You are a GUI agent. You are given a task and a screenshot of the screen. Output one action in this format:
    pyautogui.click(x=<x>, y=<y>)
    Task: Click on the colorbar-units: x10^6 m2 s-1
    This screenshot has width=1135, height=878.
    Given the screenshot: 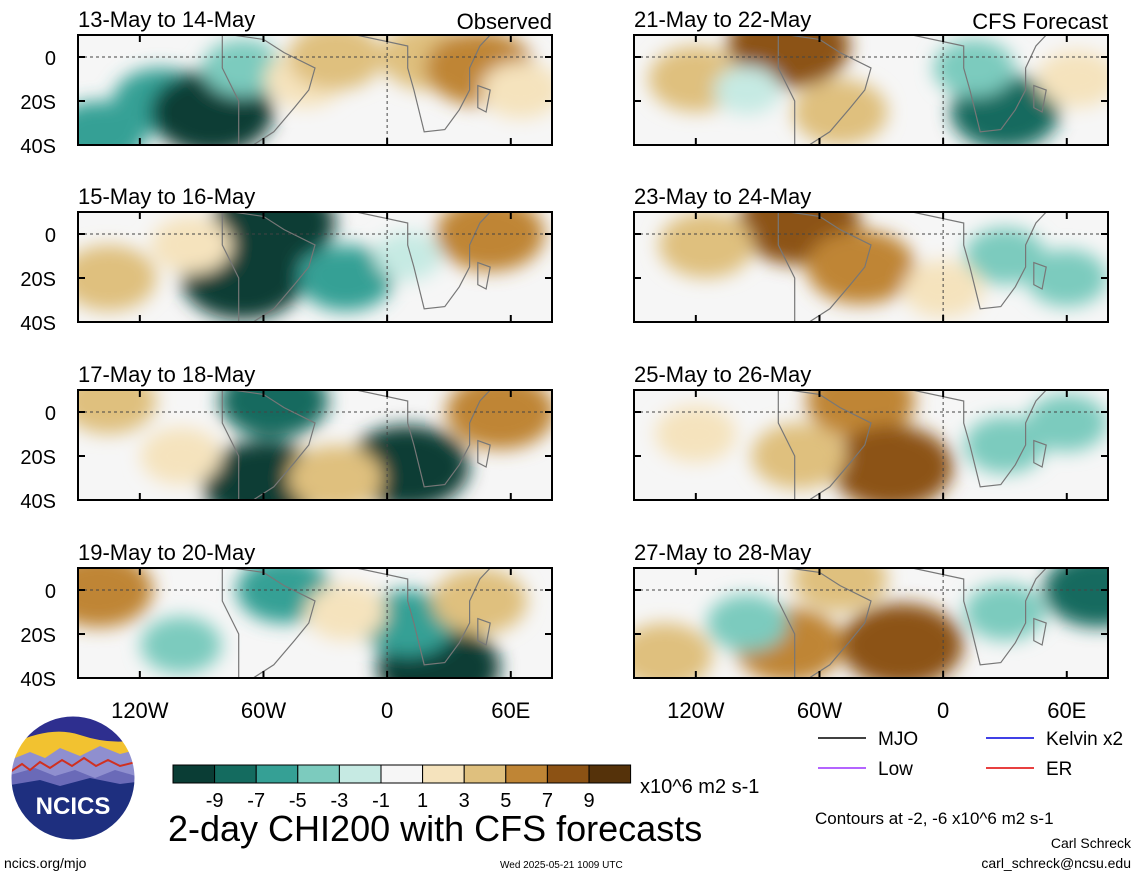 What is the action you would take?
    pyautogui.click(x=699, y=787)
    